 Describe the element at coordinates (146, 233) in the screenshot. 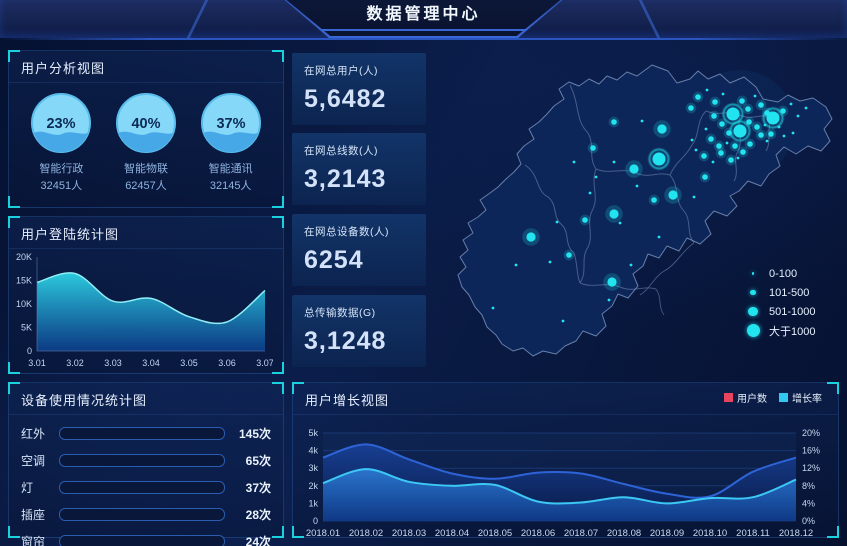

I see `panel-title: 用户登陆统计图` at that location.